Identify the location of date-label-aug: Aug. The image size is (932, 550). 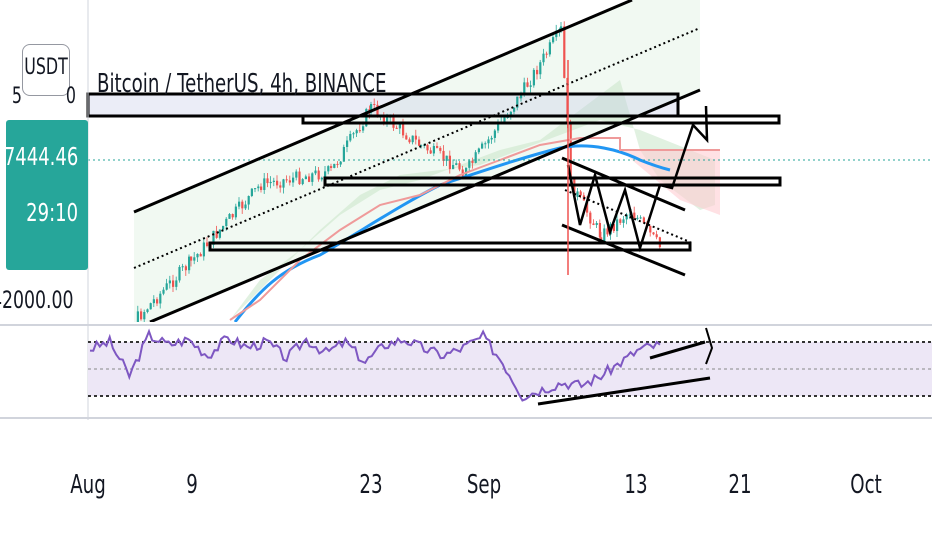
(88, 485).